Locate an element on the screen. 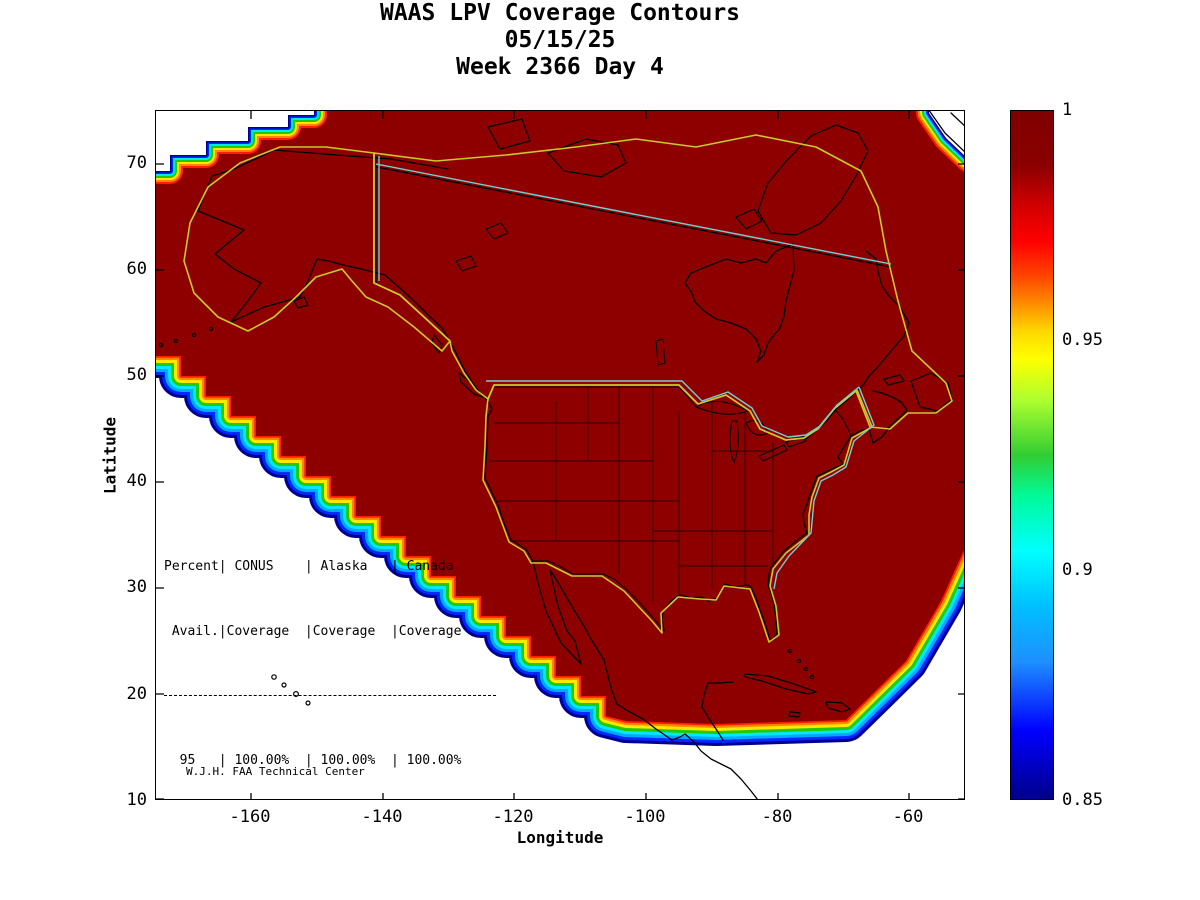 Image resolution: width=1200 pixels, height=900 pixels. state-borders is located at coordinates (632, 494).